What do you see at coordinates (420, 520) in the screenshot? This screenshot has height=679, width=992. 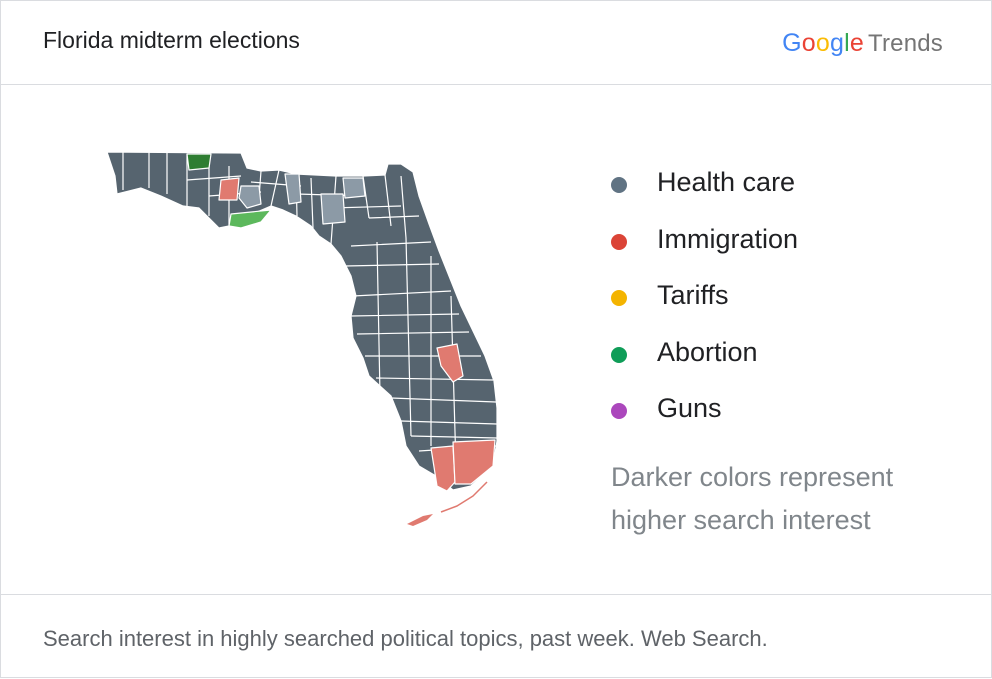 I see `map-region-keys` at bounding box center [420, 520].